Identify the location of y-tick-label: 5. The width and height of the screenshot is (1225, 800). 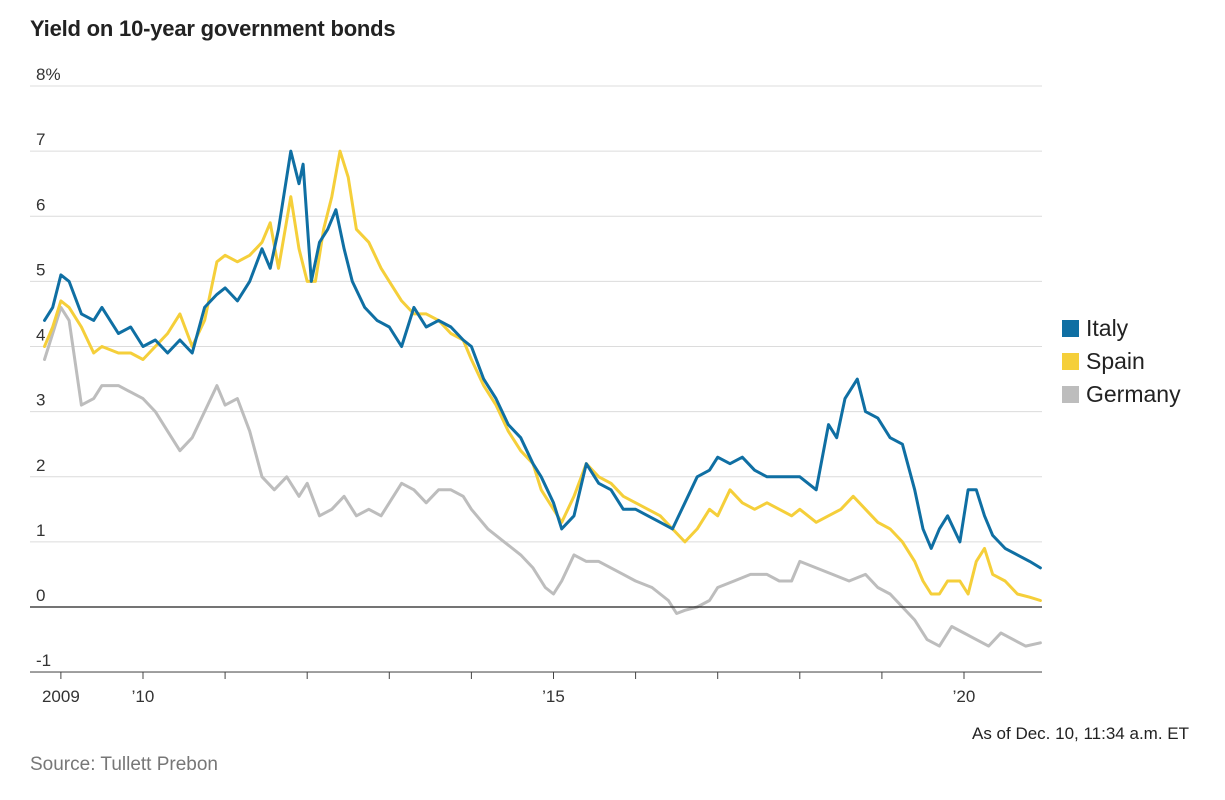
(40, 269).